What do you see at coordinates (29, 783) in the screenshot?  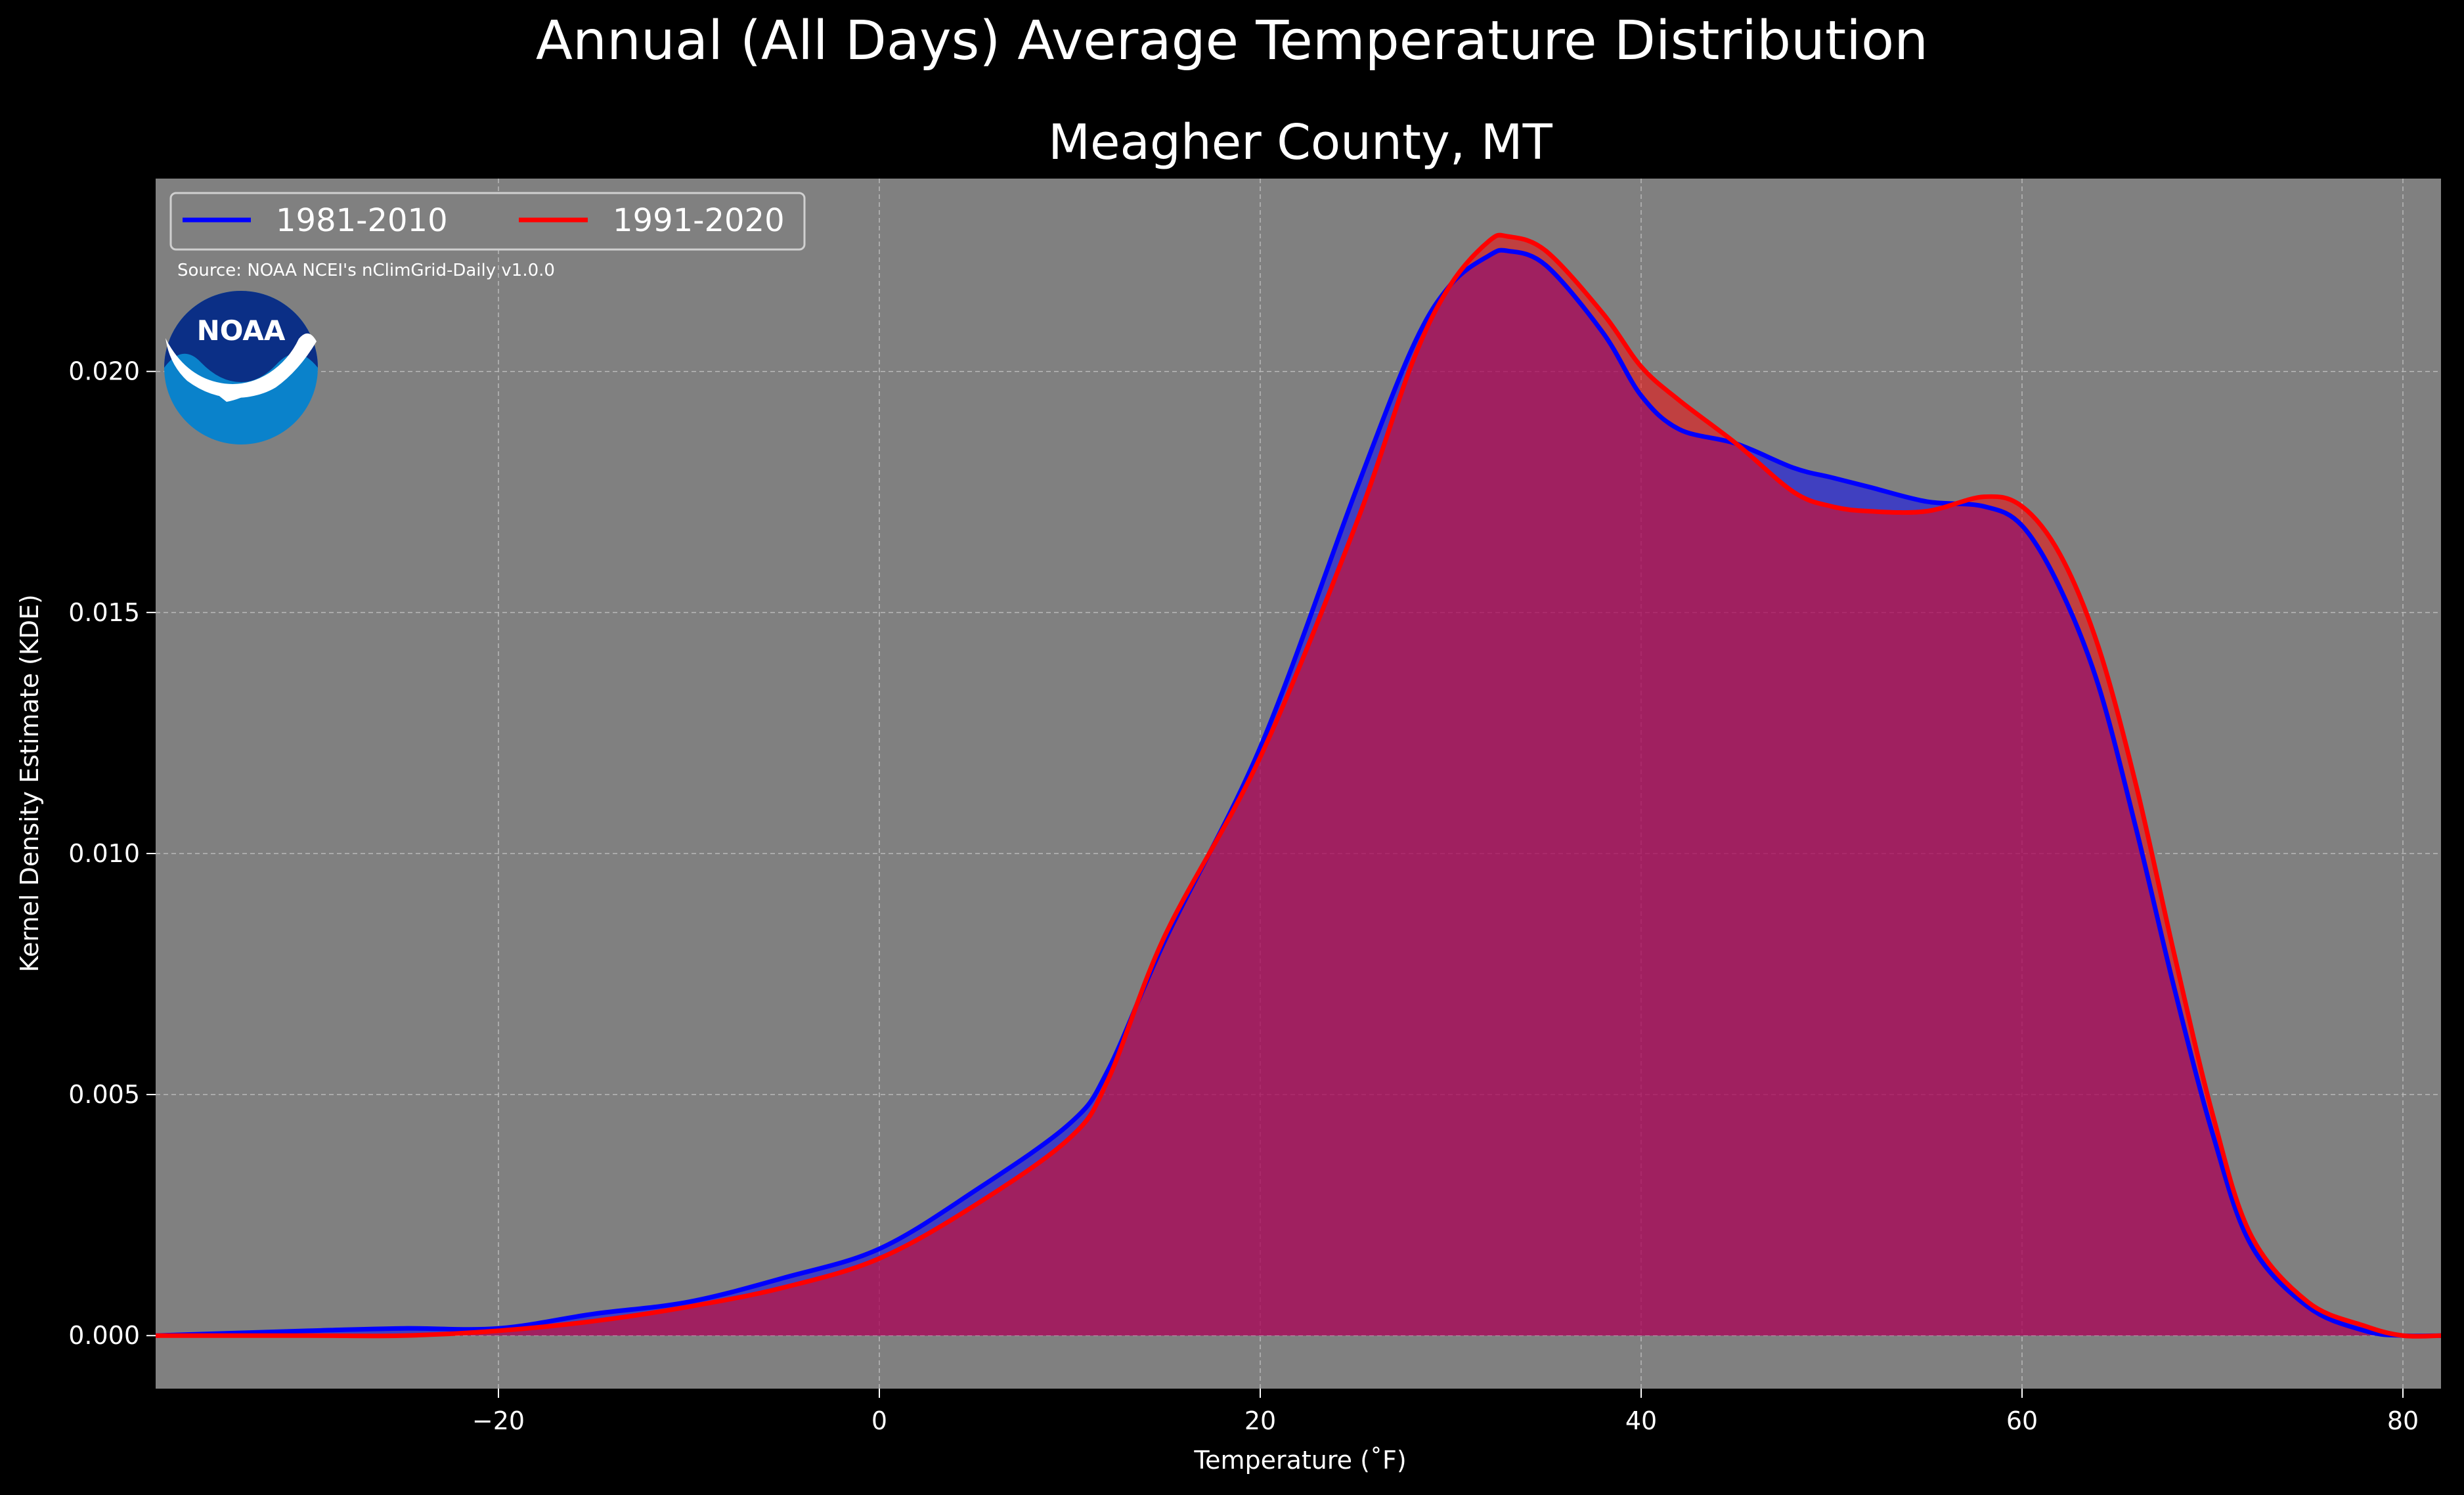 I see `y-axis-label: Kernel Density Estimate (KDE)` at bounding box center [29, 783].